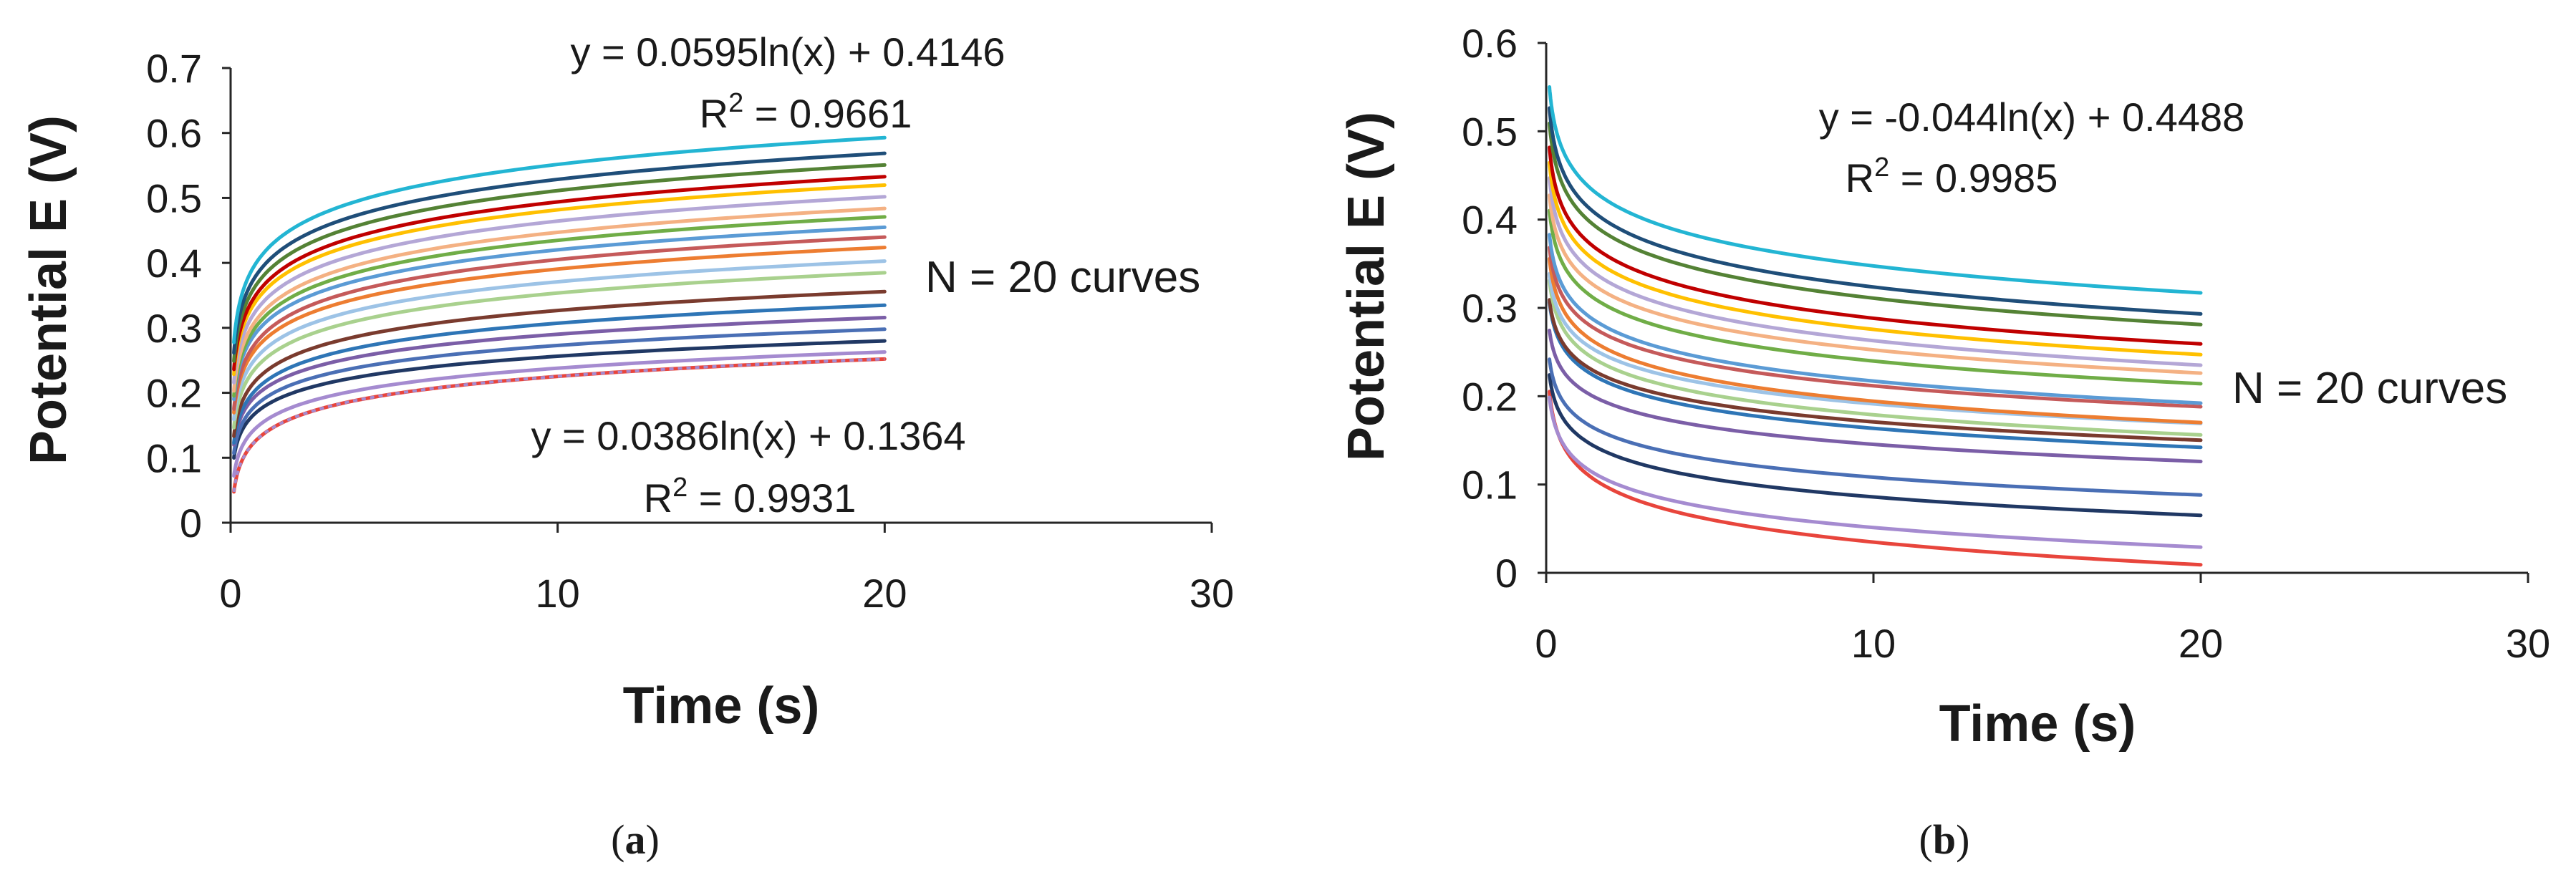 This screenshot has height=870, width=2576. What do you see at coordinates (2369, 388) in the screenshot?
I see `panel-b-curve-count: N = 20 curves` at bounding box center [2369, 388].